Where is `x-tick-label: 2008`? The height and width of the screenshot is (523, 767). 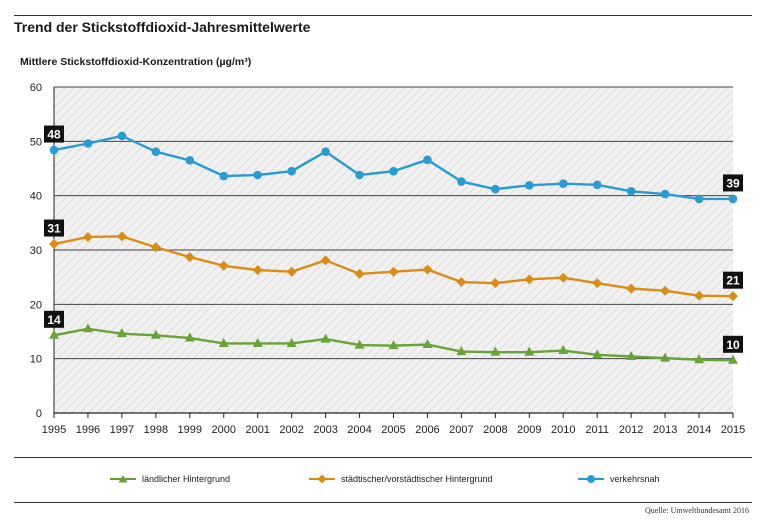
x-tick-label: 2008 is located at coordinates (495, 430).